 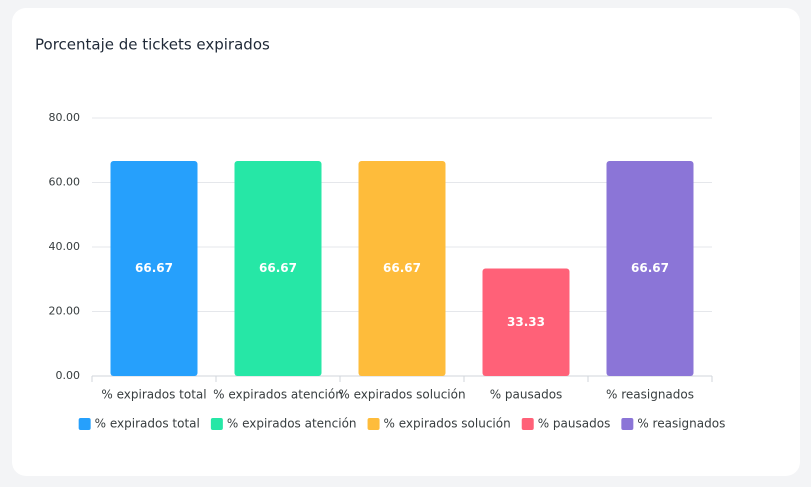 I want to click on chart-title: Porcentaje de tickets expirados, so click(x=152, y=45).